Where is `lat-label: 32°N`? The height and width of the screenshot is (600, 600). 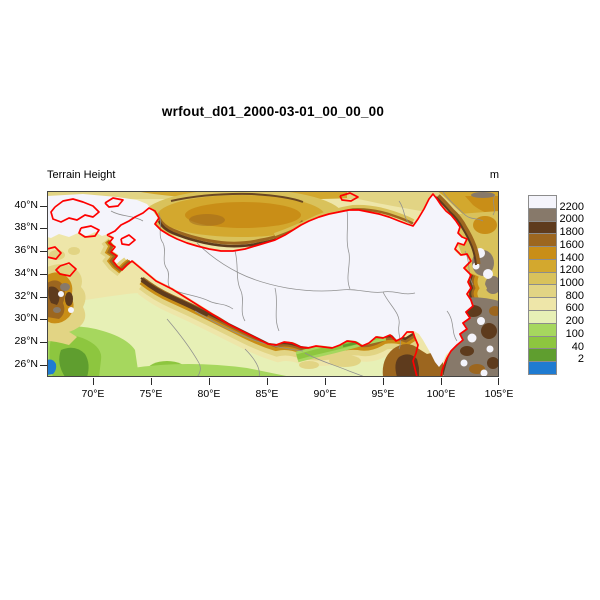
lat-label: 32°N is located at coordinates (26, 296).